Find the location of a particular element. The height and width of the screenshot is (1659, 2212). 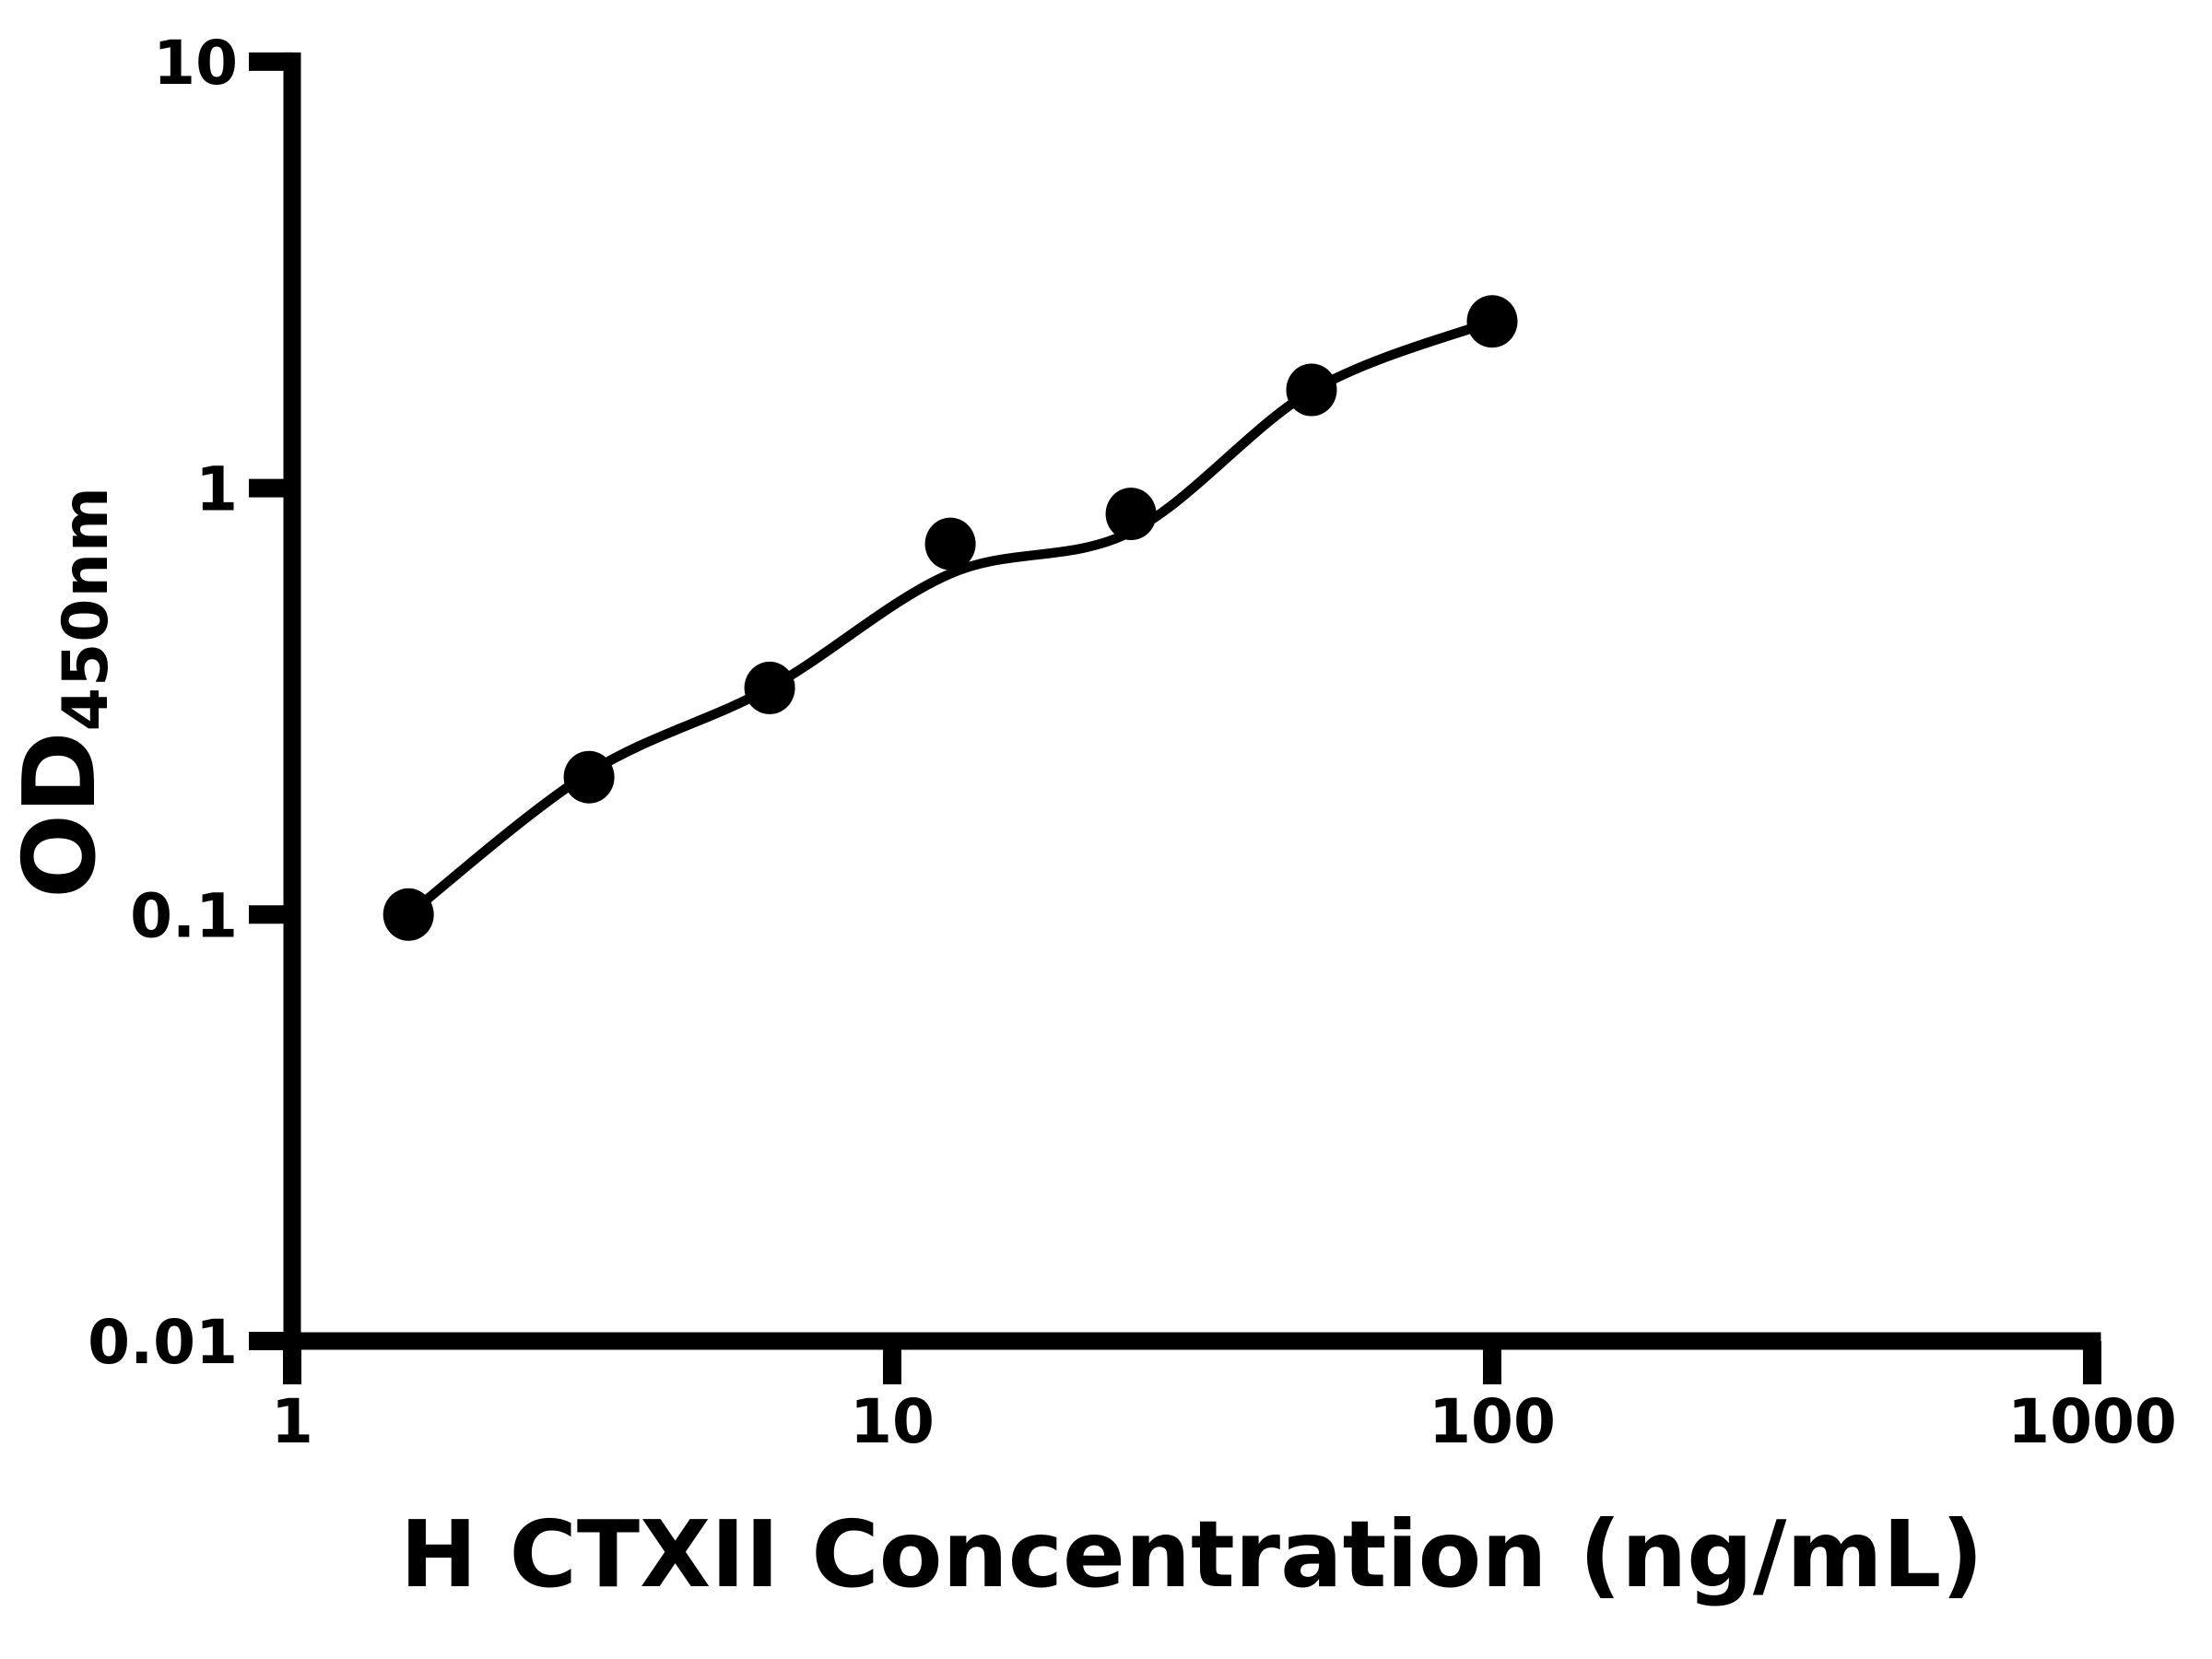

y-axis-title-subscript: 450nm is located at coordinates (86, 609).